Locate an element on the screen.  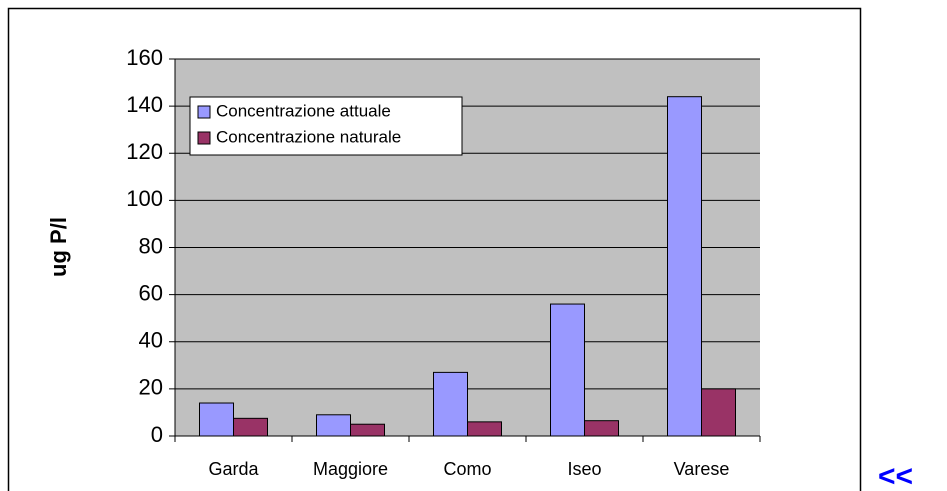
y-tick-label: 100 is located at coordinates (144, 198).